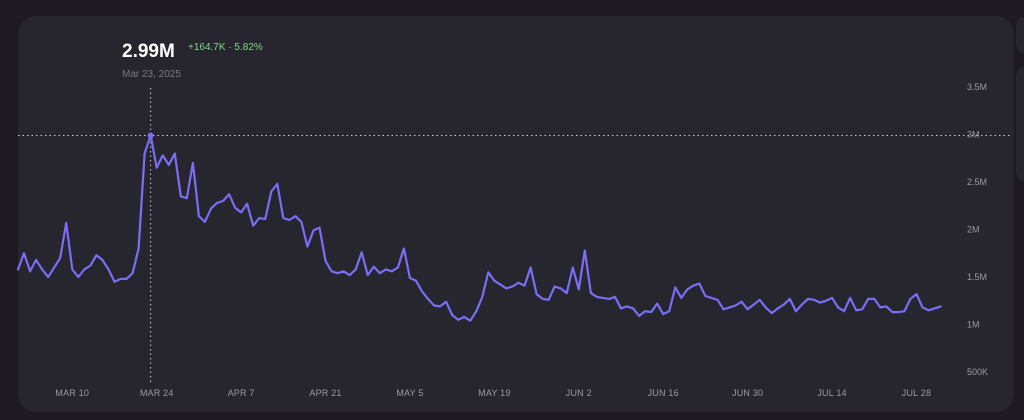 This screenshot has height=420, width=1024. I want to click on x-tick-label: JUL 14, so click(831, 393).